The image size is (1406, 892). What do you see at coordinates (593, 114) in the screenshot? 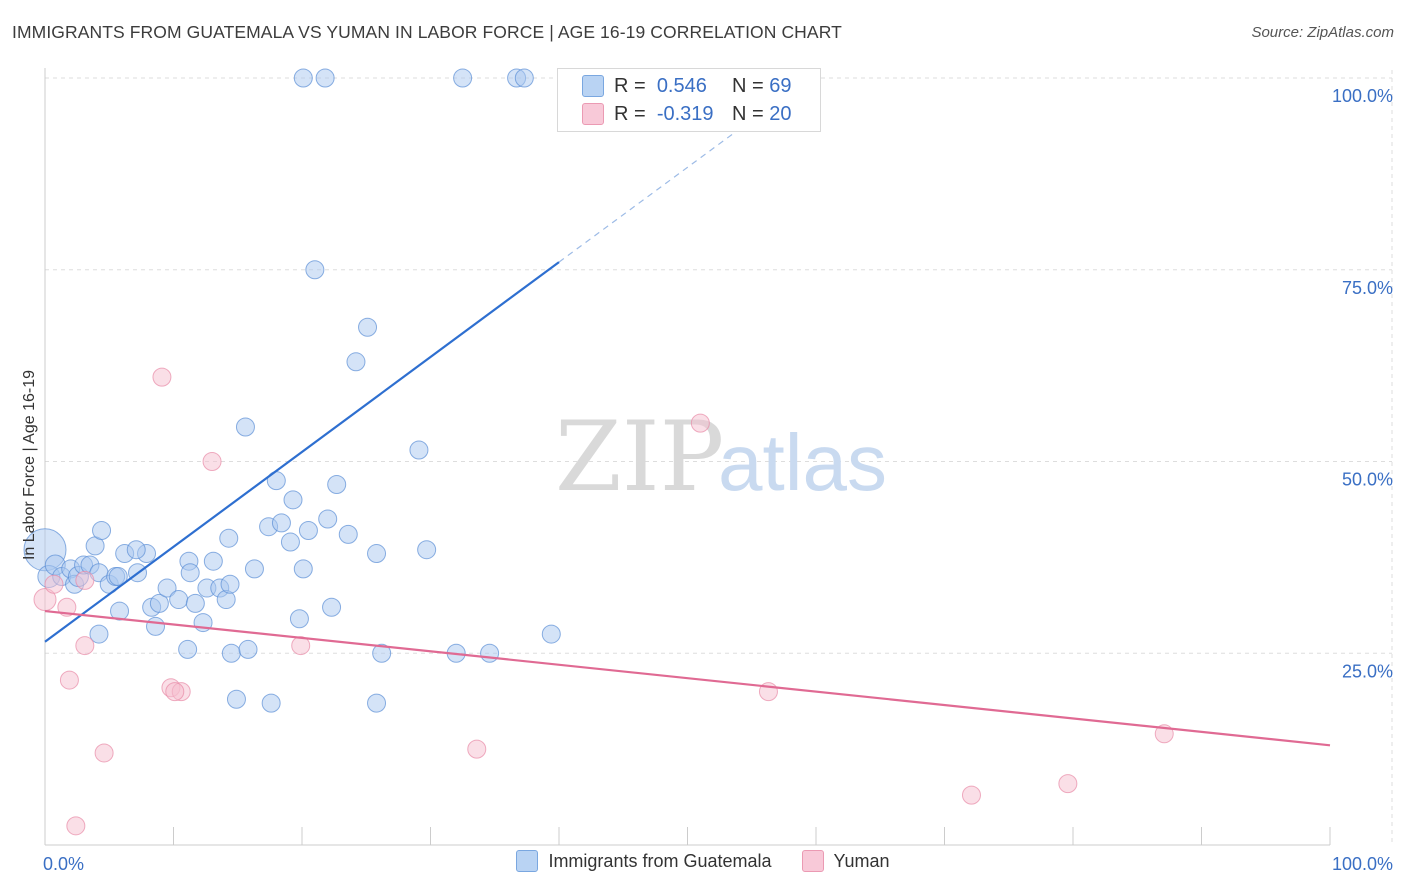
I see `swatch-yuman` at bounding box center [593, 114].